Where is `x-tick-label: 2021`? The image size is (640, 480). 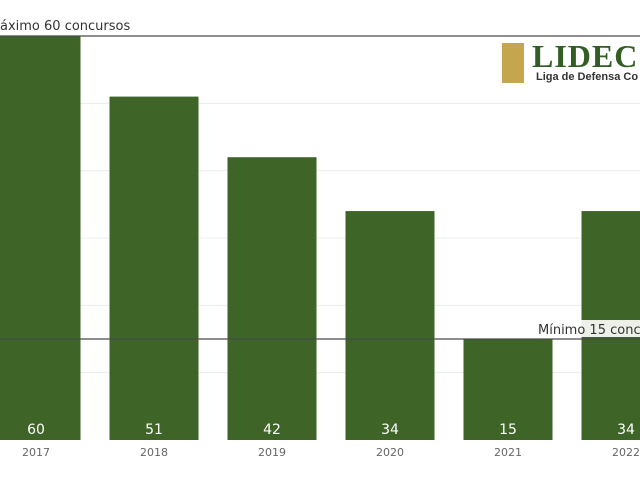 x-tick-label: 2021 is located at coordinates (508, 452).